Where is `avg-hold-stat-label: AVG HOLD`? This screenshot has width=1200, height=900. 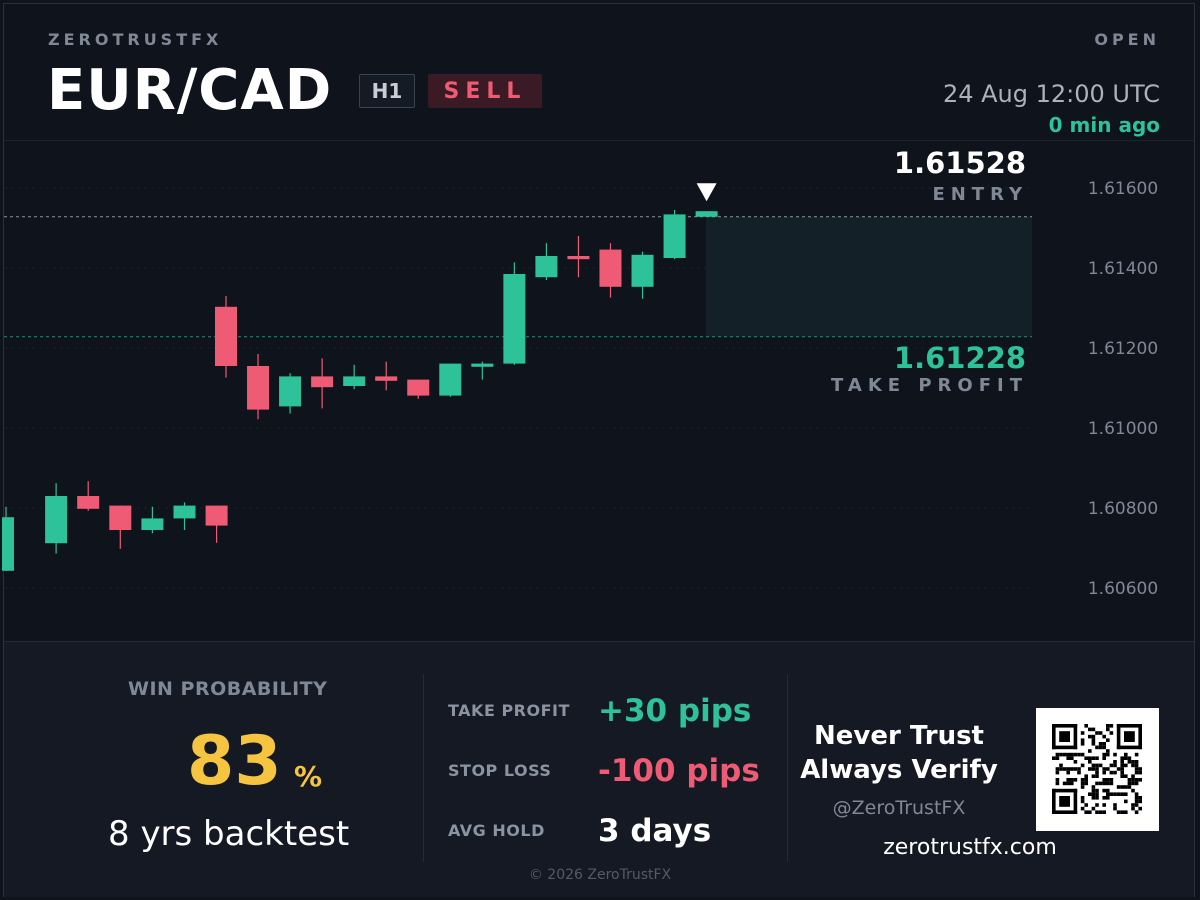
avg-hold-stat-label: AVG HOLD is located at coordinates (496, 830).